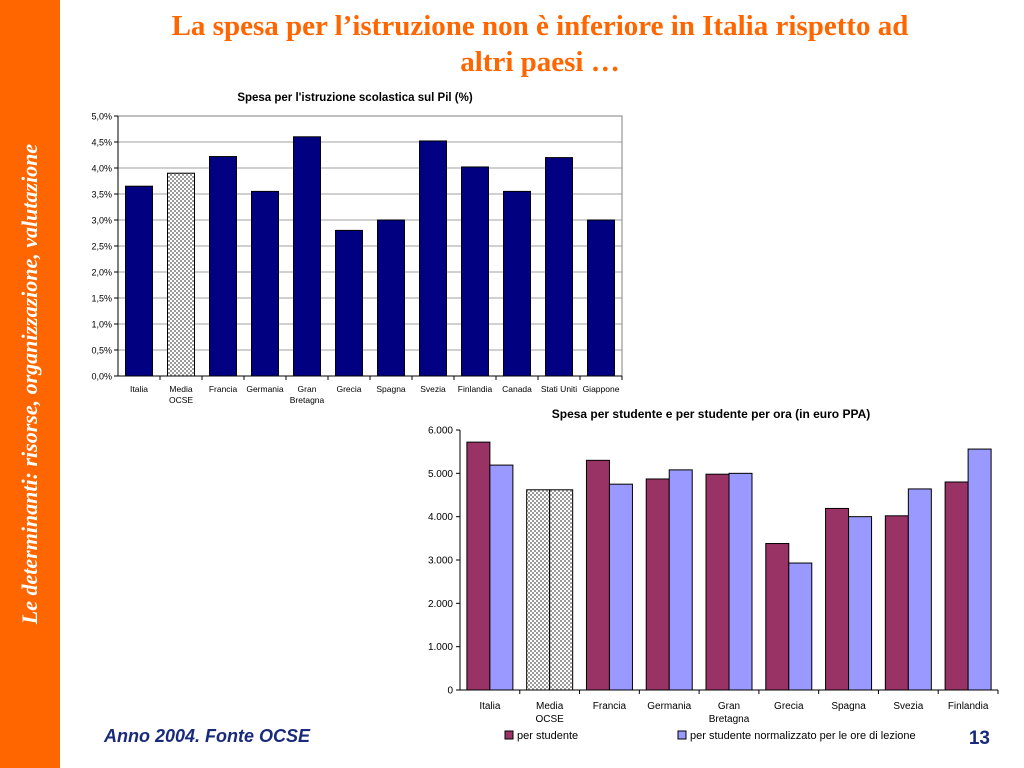 The height and width of the screenshot is (768, 1024). What do you see at coordinates (440, 517) in the screenshot?
I see `chart2-ytick-label: 4.000` at bounding box center [440, 517].